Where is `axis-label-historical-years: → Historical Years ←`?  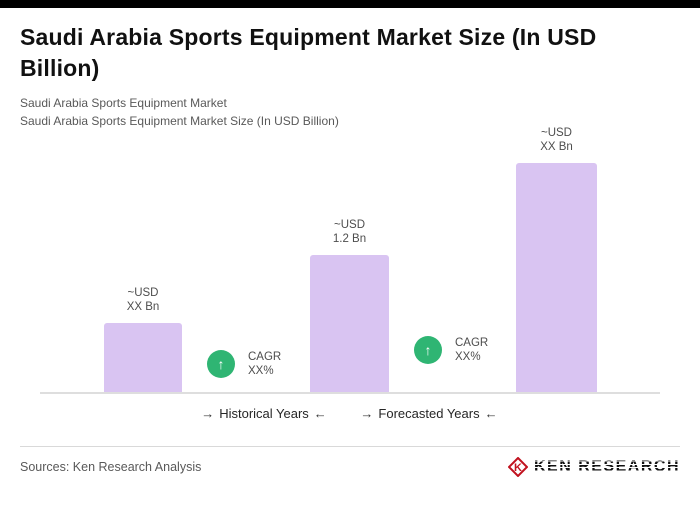
axis-label-historical-years: → Historical Years ← is located at coordinates (264, 413).